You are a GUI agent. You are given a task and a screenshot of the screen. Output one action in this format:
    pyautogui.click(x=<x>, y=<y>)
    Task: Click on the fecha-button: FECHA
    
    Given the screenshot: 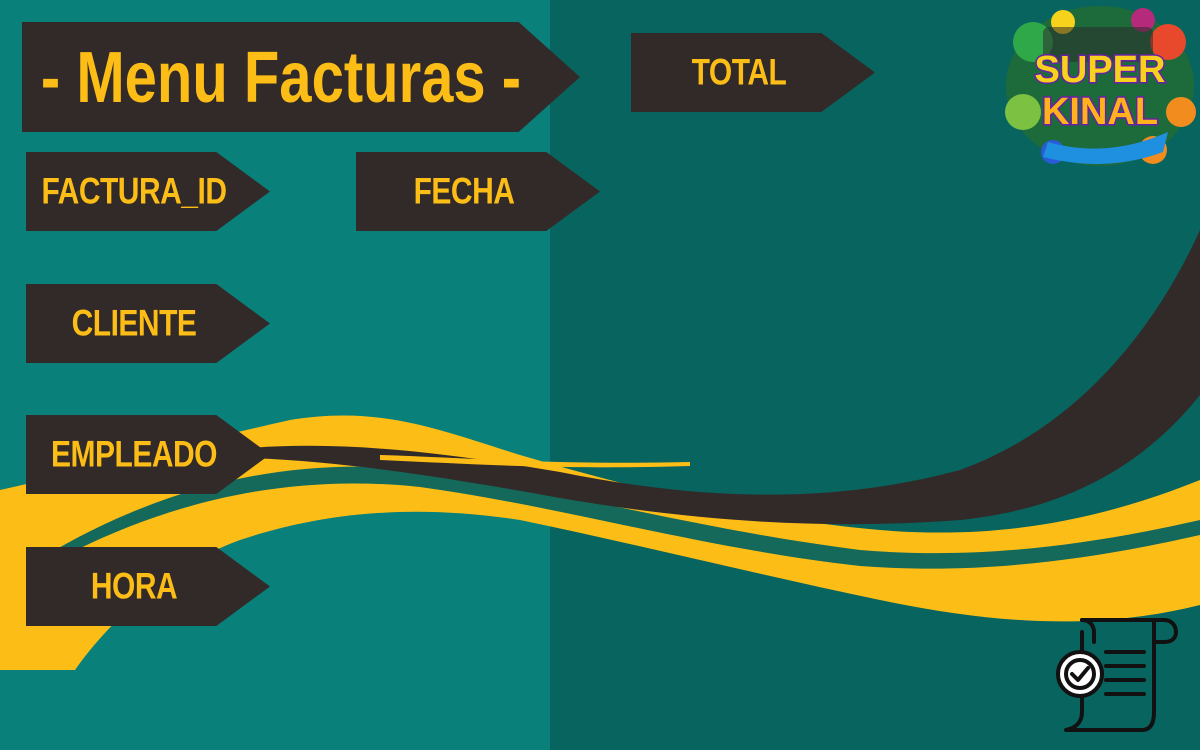 What is the action you would take?
    pyautogui.click(x=478, y=191)
    